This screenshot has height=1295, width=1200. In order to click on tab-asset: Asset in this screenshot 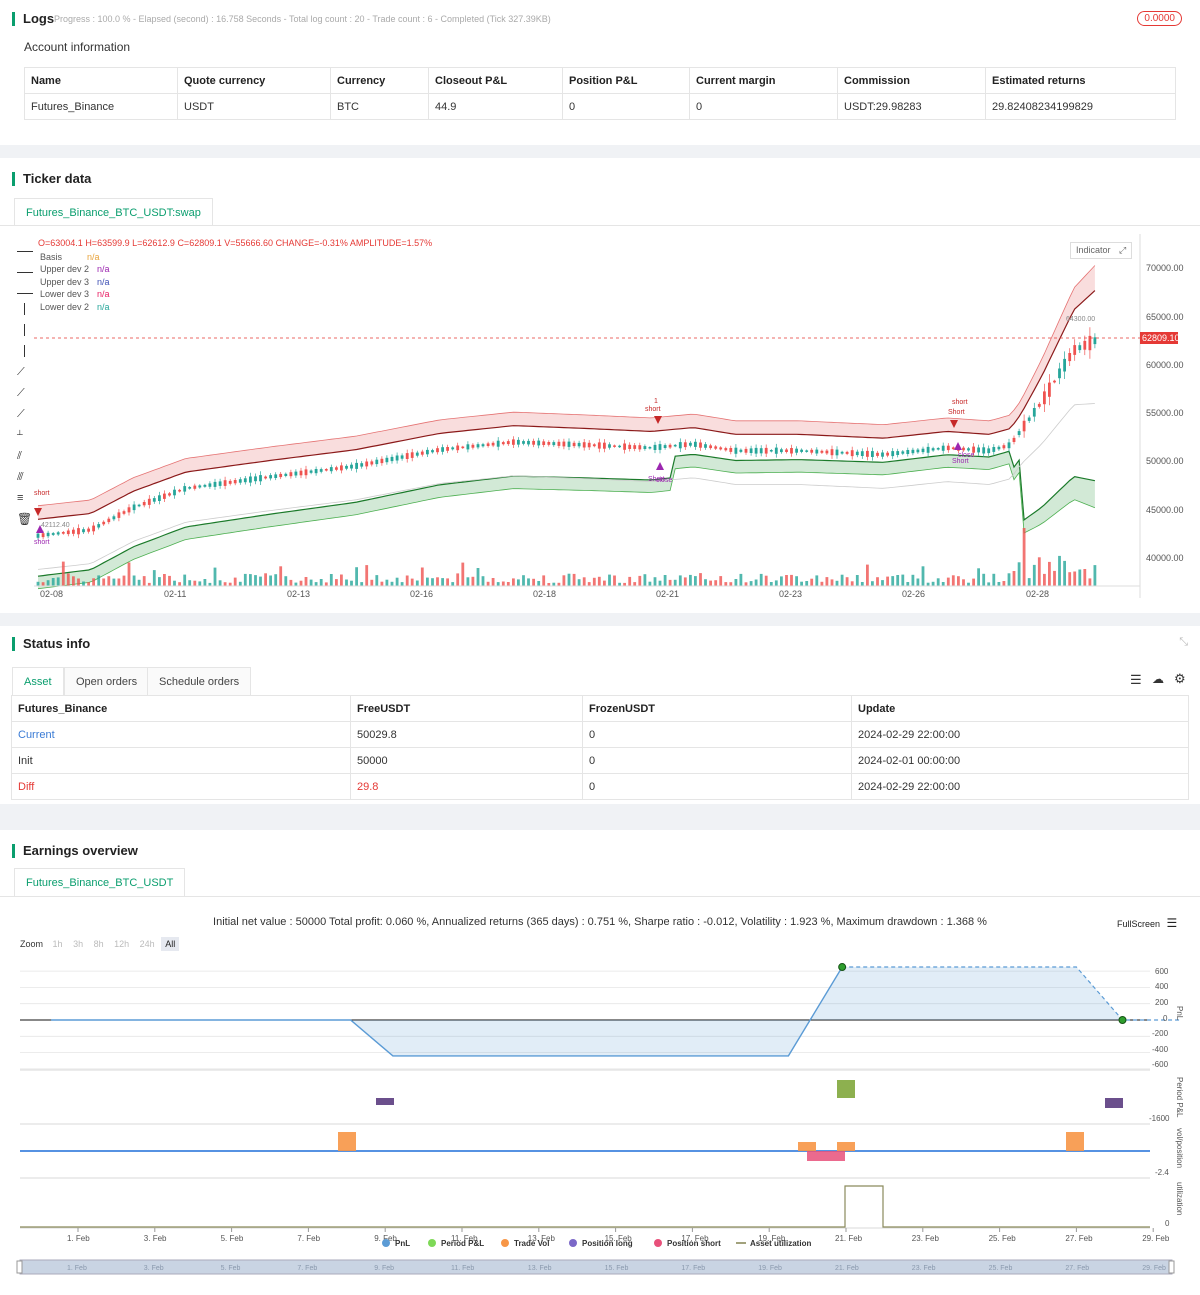, I will do `click(38, 681)`.